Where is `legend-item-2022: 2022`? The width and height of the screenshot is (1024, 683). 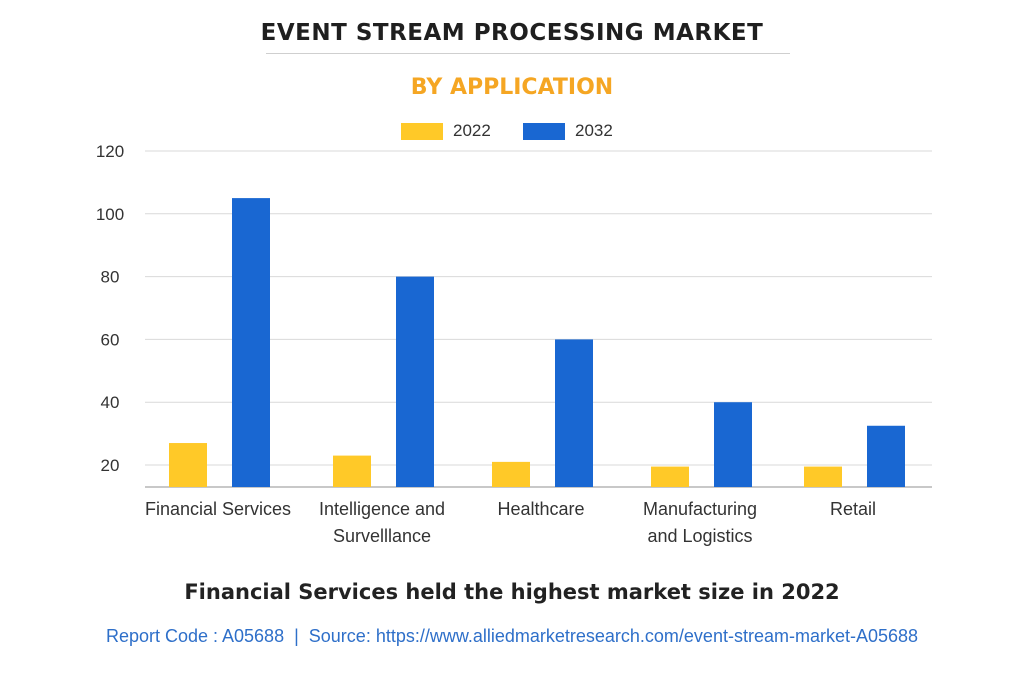
legend-item-2022: 2022 is located at coordinates (446, 131).